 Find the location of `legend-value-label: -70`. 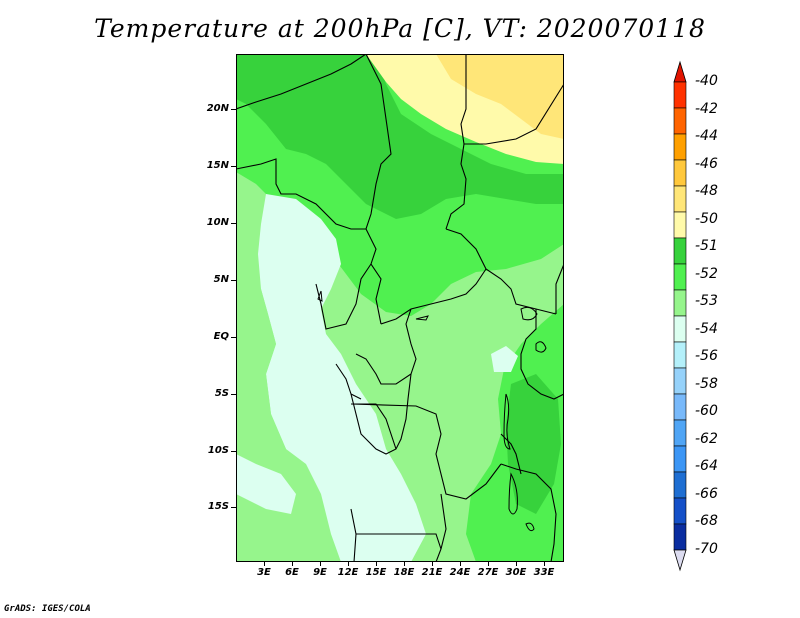

legend-value-label: -70 is located at coordinates (706, 549).